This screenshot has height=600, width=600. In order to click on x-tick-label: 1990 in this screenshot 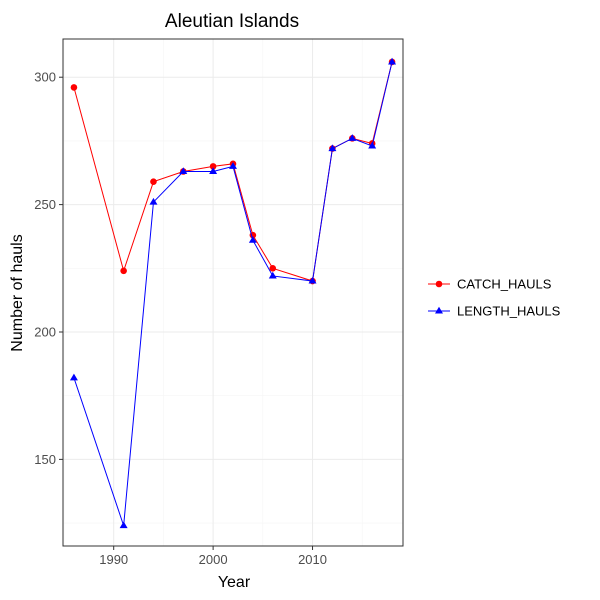, I will do `click(113, 559)`.